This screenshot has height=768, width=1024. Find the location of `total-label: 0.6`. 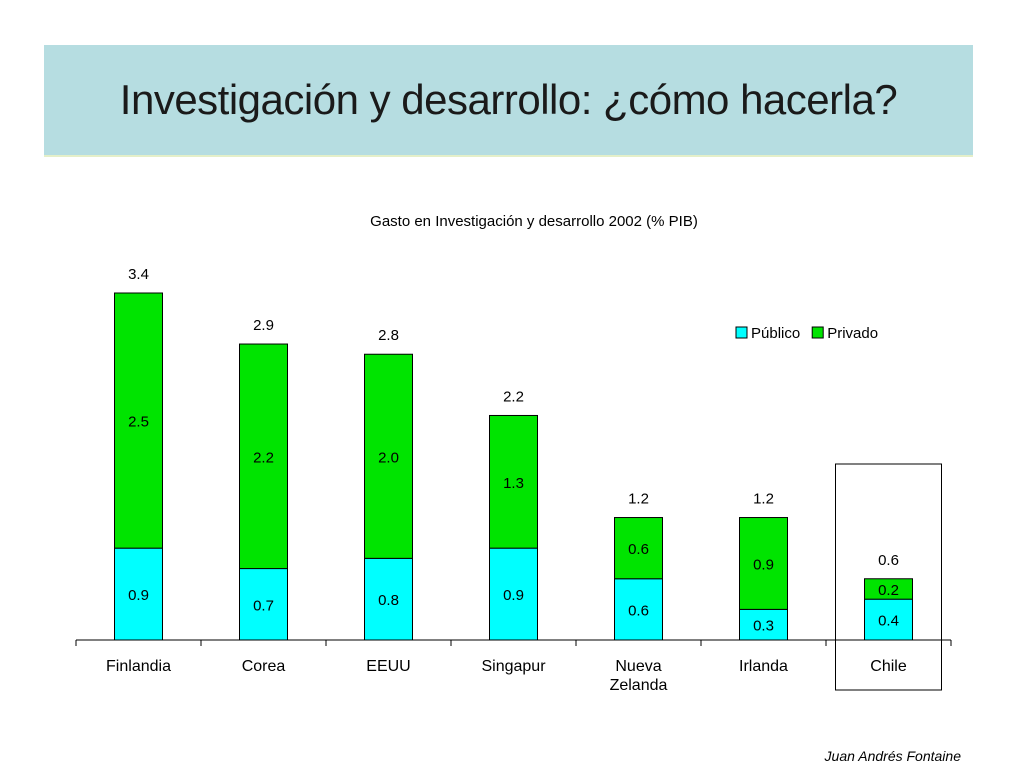

total-label: 0.6 is located at coordinates (888, 560).